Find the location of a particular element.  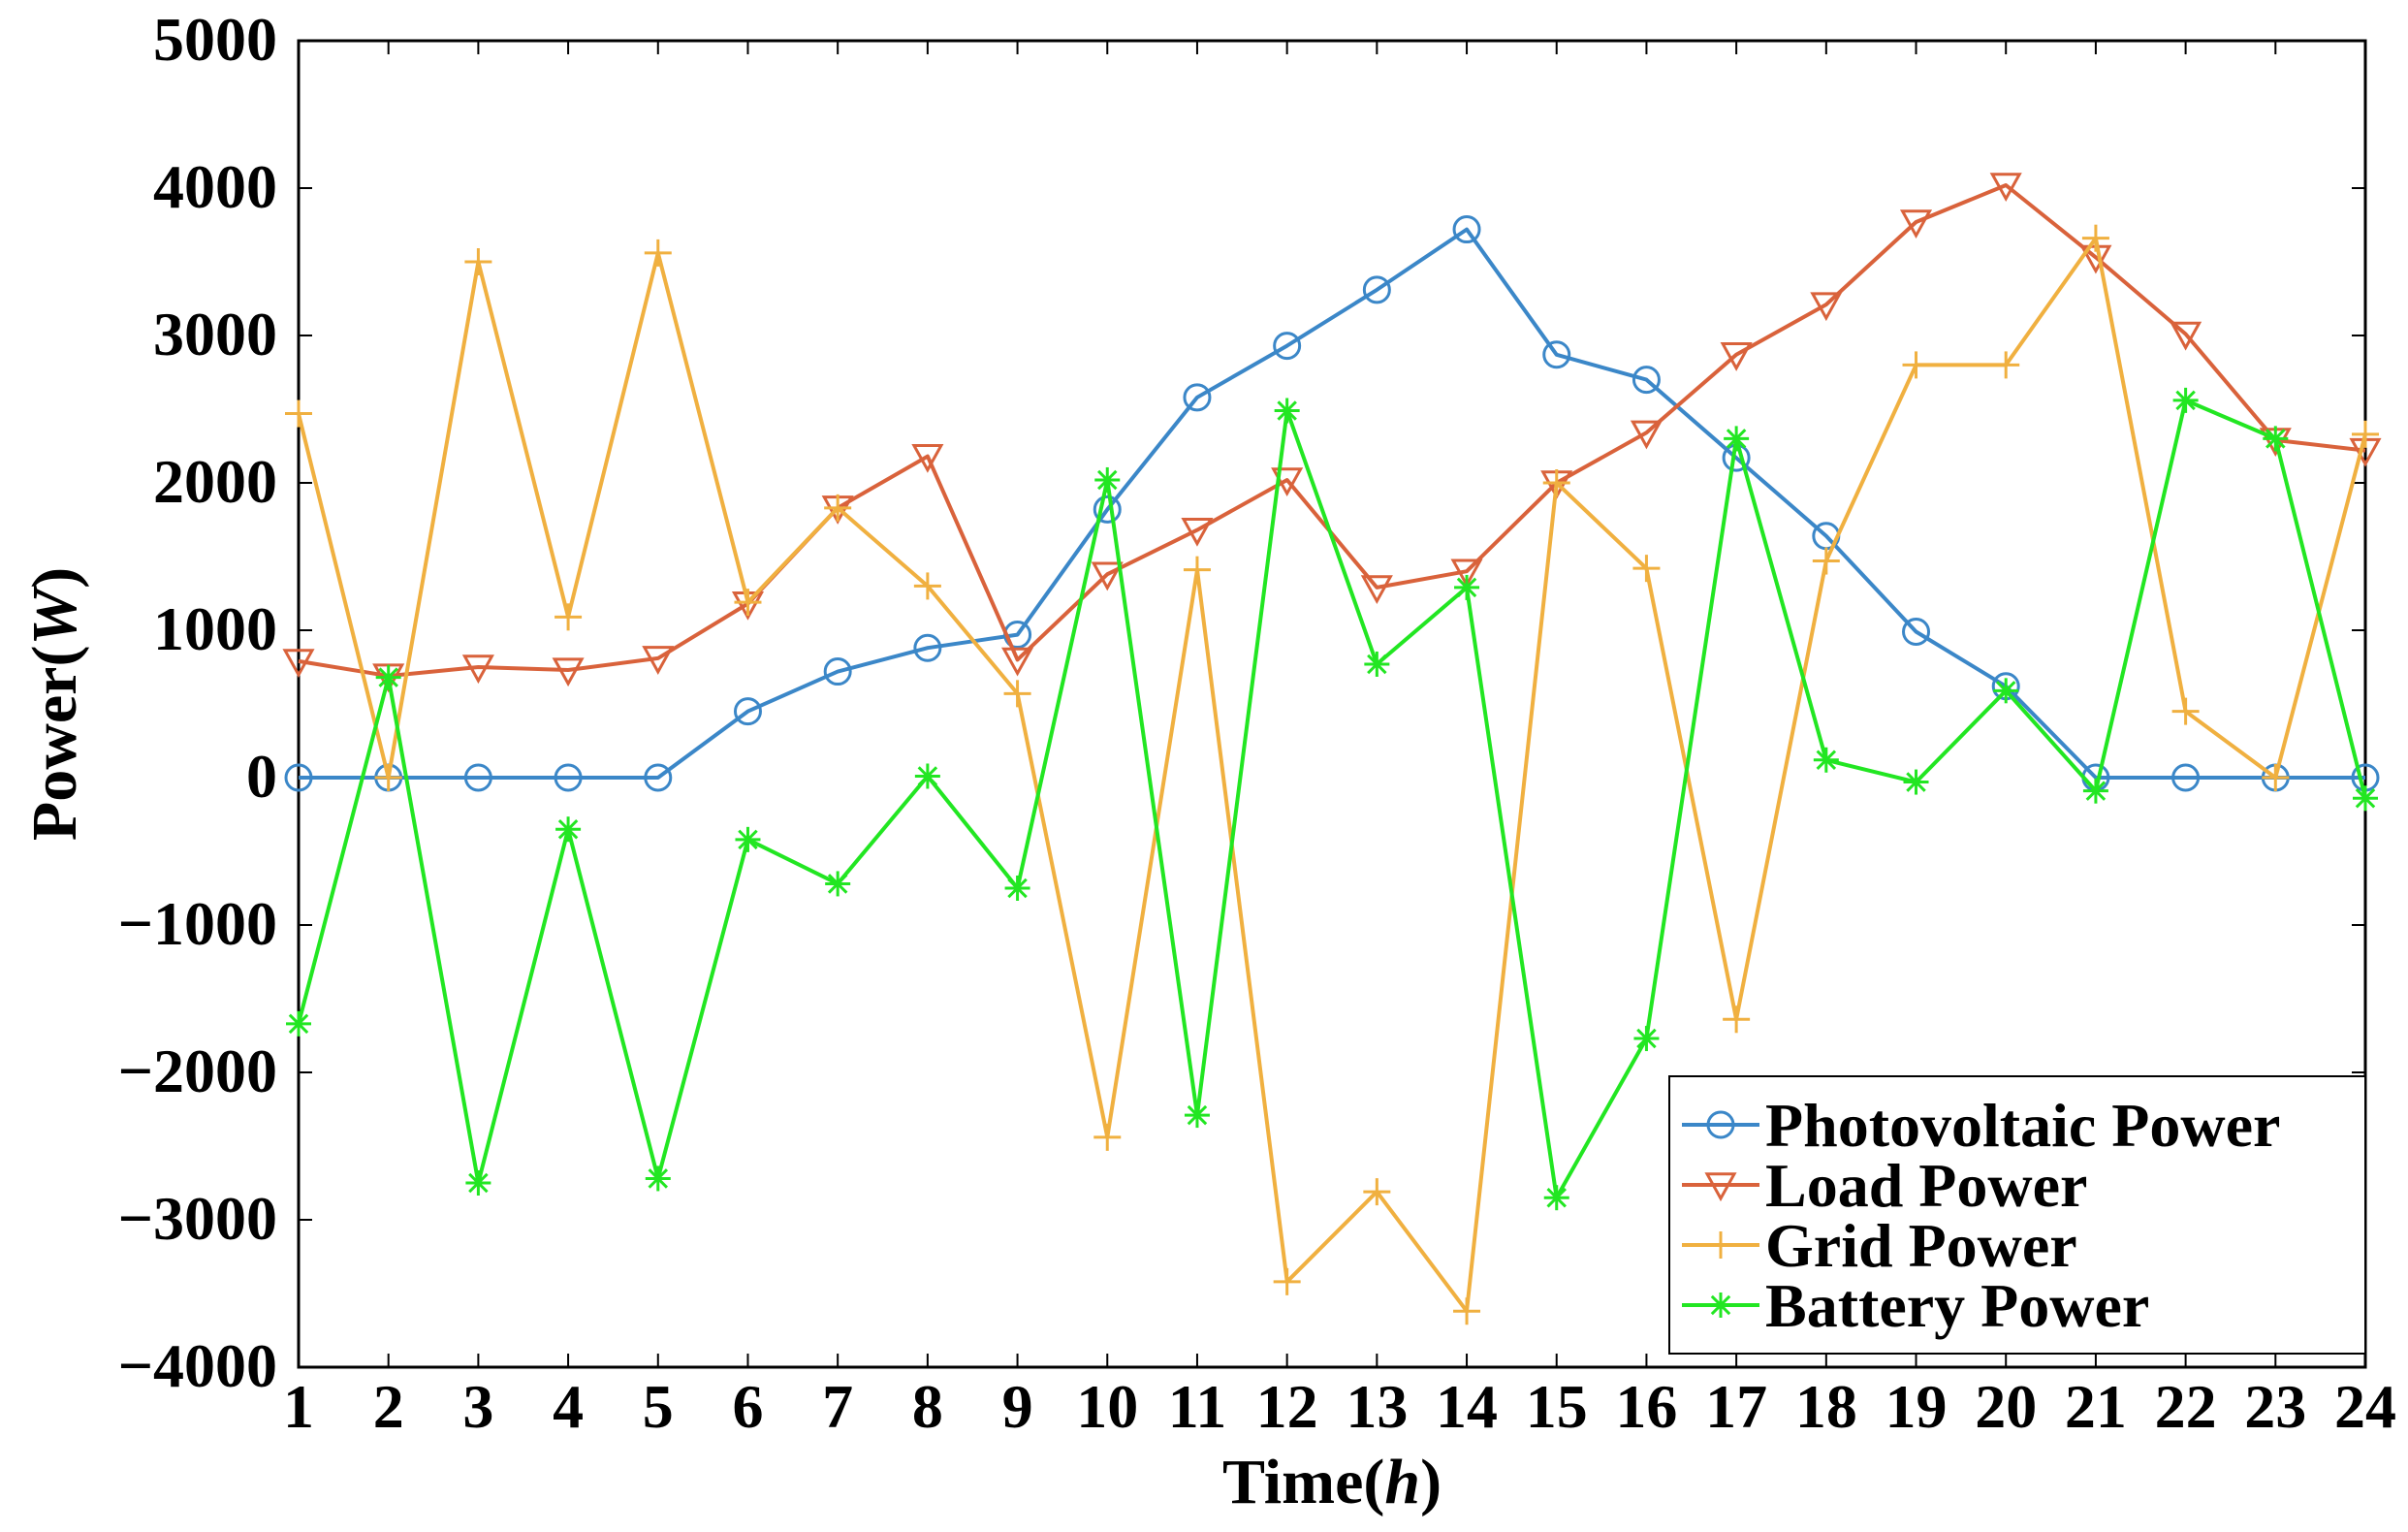

legend-label: Battery Power is located at coordinates (1957, 1305).